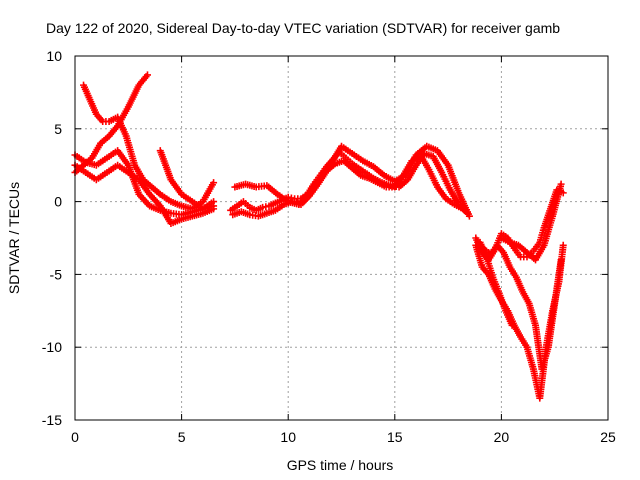  I want to click on x-tick-label: 25, so click(608, 437).